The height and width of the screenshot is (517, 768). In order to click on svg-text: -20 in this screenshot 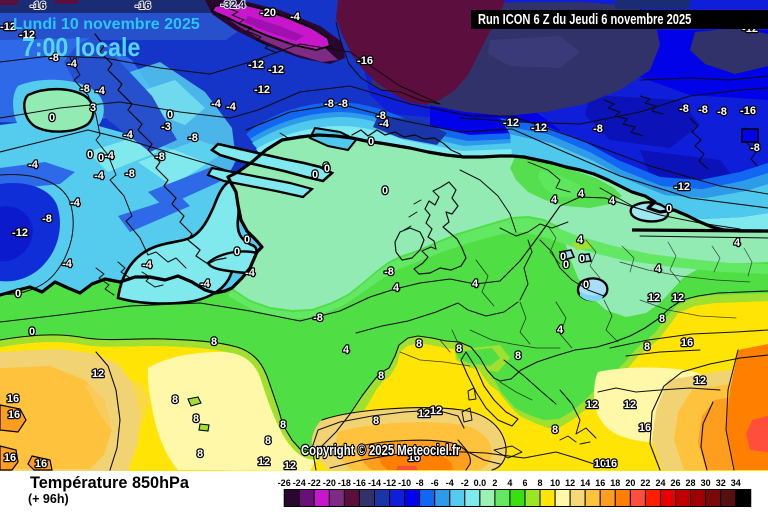, I will do `click(268, 13)`.